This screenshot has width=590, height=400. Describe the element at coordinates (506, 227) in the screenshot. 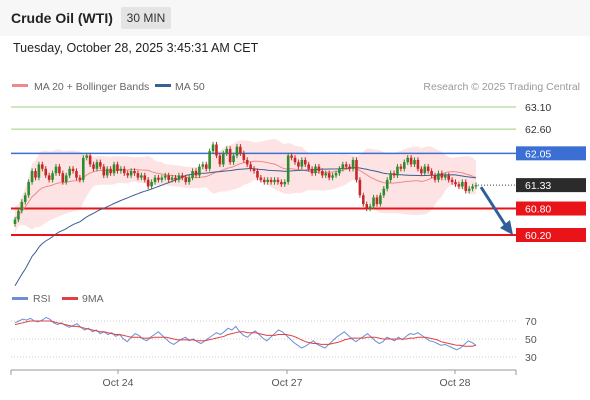

I see `forecast-arrow-head` at that location.